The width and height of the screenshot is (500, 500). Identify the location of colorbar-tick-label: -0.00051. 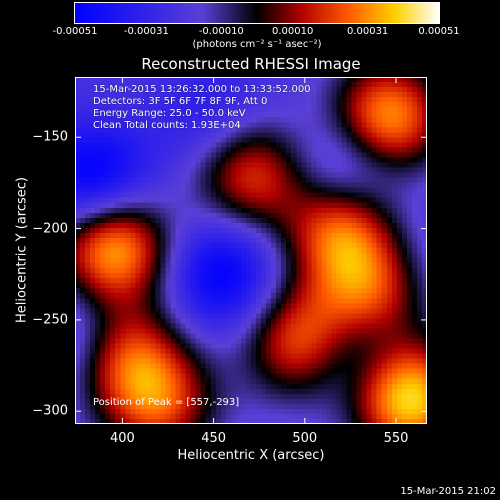
(75, 31).